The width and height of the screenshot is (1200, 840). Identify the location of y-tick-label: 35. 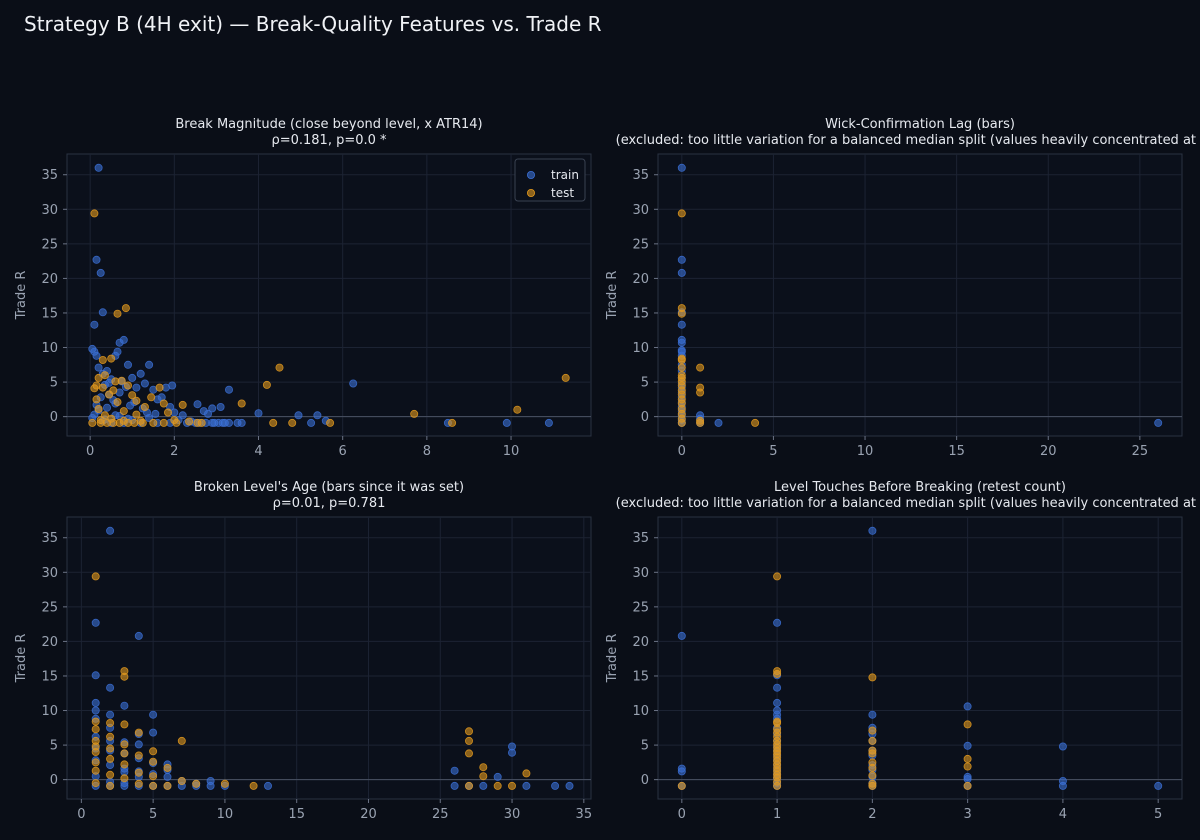
(49, 175).